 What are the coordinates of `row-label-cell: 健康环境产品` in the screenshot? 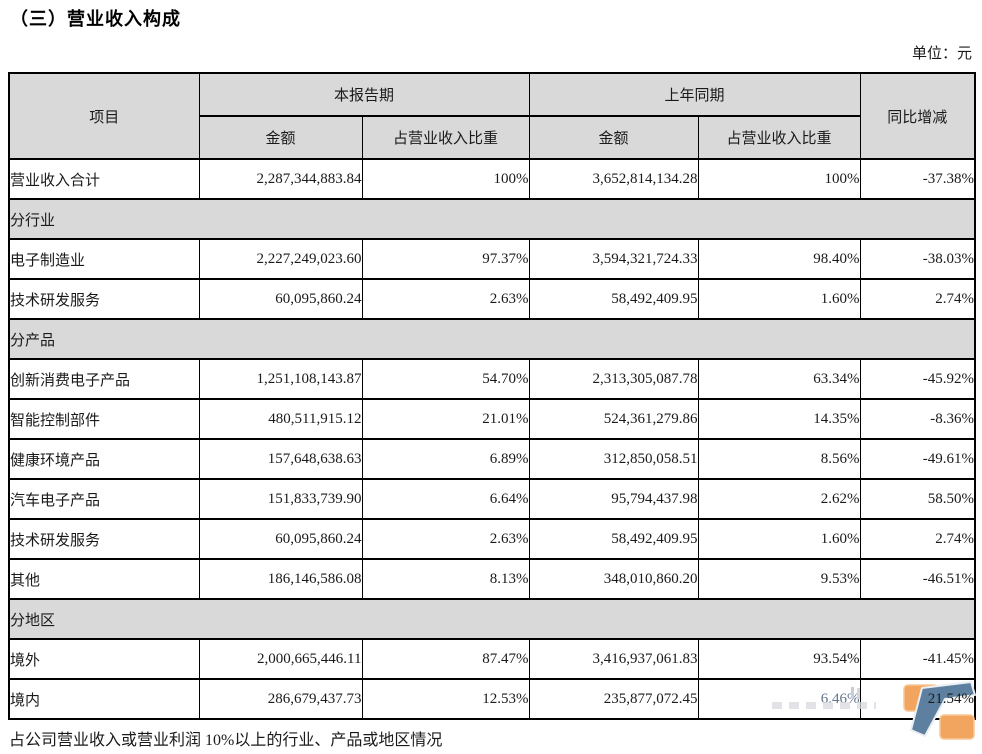 It's located at (104, 459).